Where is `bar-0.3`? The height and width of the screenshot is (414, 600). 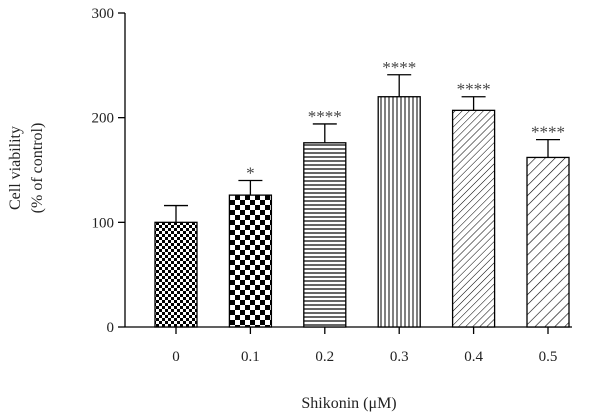 bar-0.3 is located at coordinates (399, 212).